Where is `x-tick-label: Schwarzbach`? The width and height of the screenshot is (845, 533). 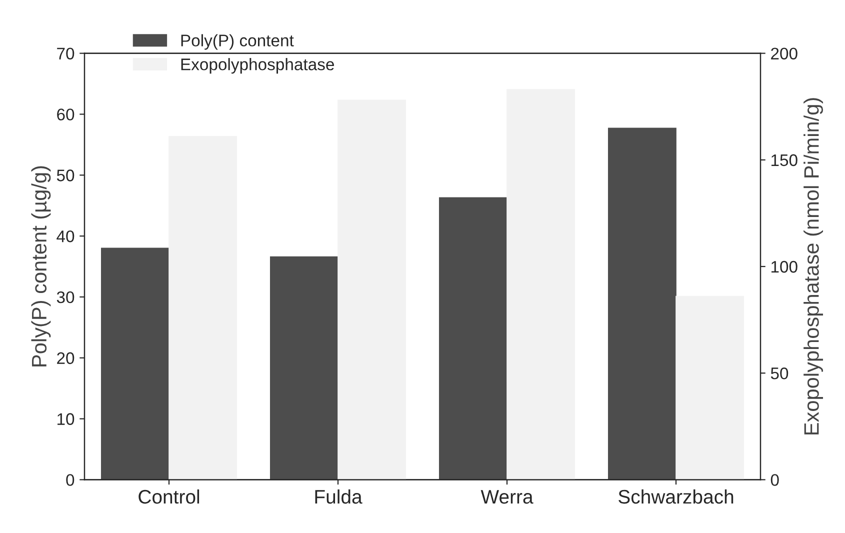 x-tick-label: Schwarzbach is located at coordinates (676, 496).